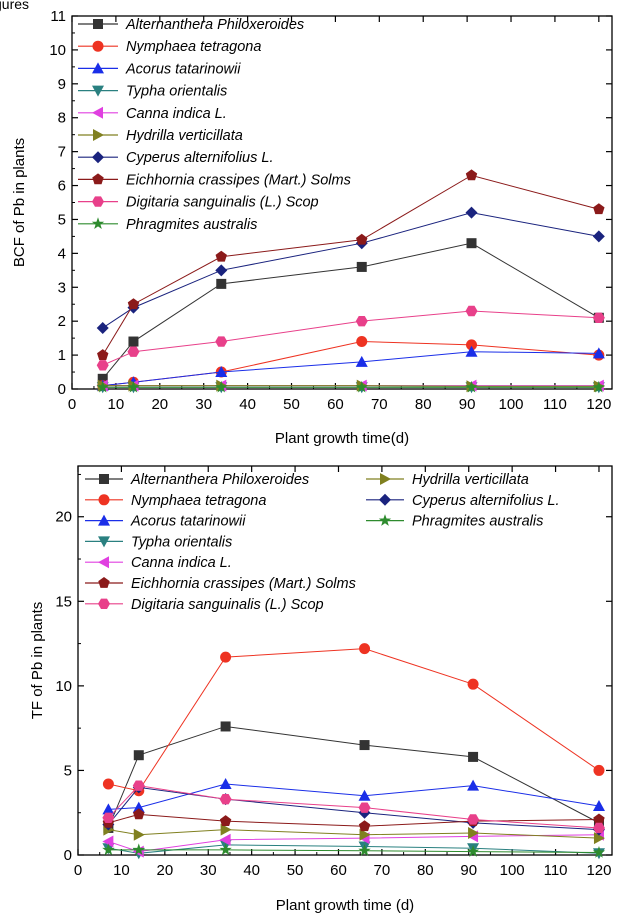  I want to click on y-tick-label: 3, so click(62, 287).